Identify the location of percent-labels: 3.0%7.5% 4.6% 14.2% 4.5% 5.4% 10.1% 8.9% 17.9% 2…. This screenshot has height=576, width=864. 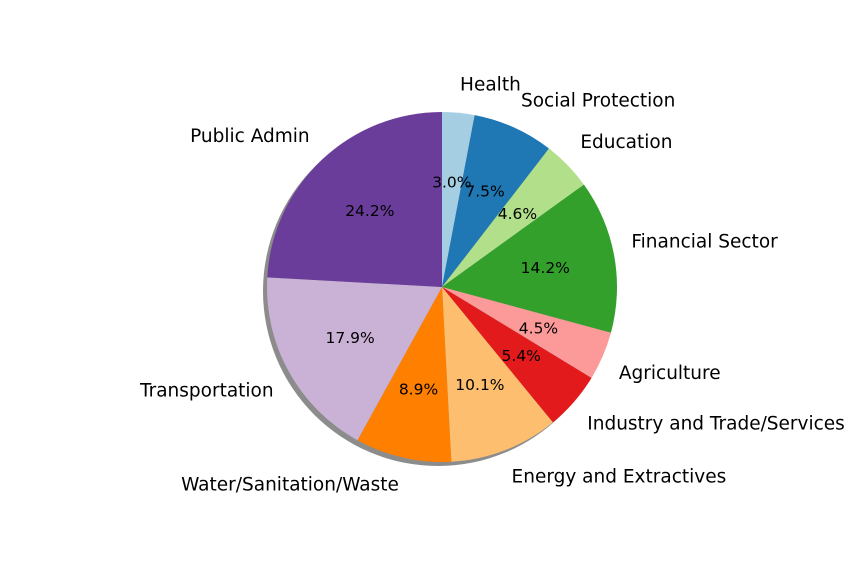
(448, 285).